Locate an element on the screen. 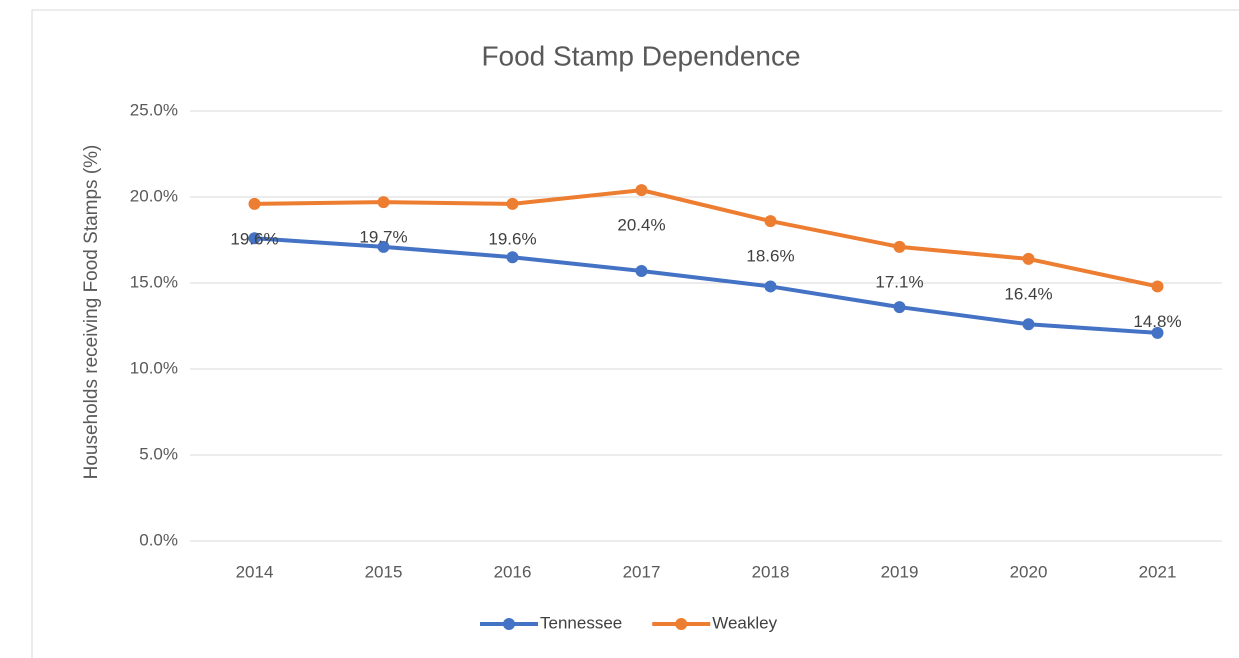  y-tick-label: 5.0% is located at coordinates (158, 453).